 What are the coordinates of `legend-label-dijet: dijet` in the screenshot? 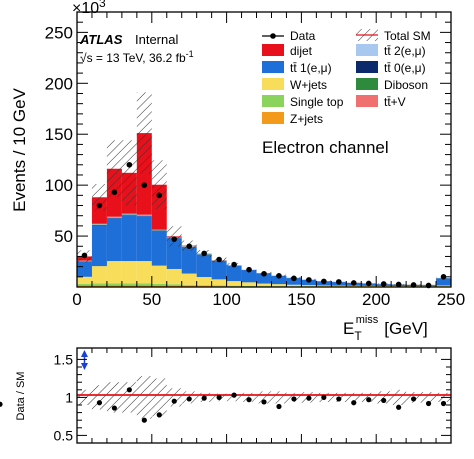 It's located at (301, 51).